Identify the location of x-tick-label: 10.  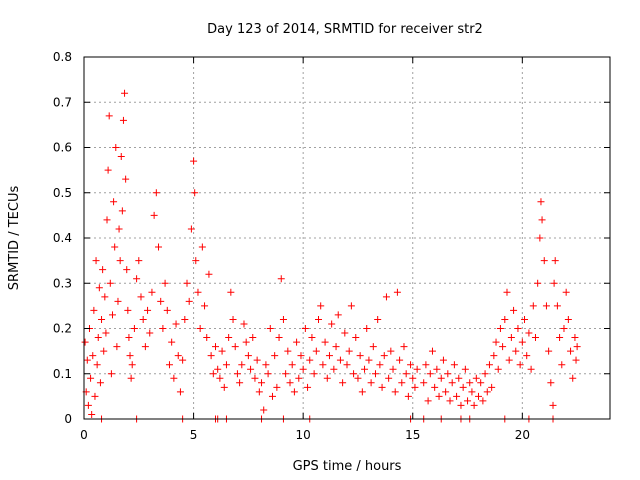
(303, 435).